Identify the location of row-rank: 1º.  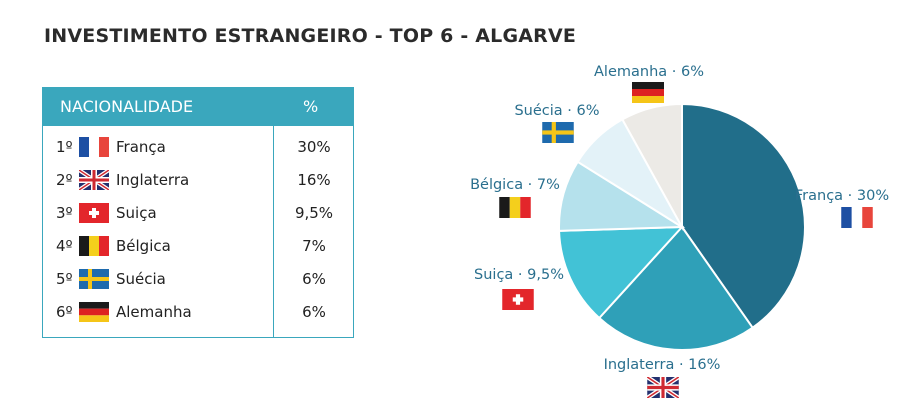
(64, 147).